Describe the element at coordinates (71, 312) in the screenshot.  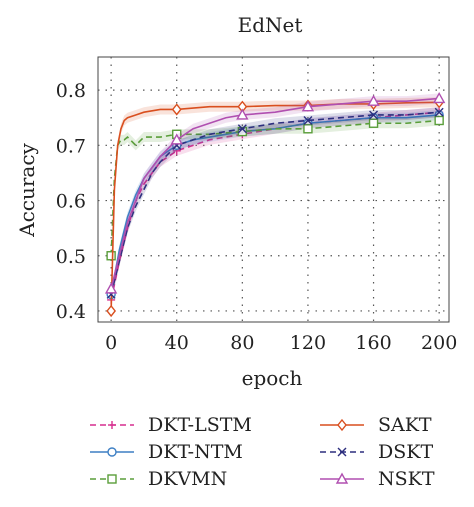
I see `y-tick-label: 0.4` at that location.